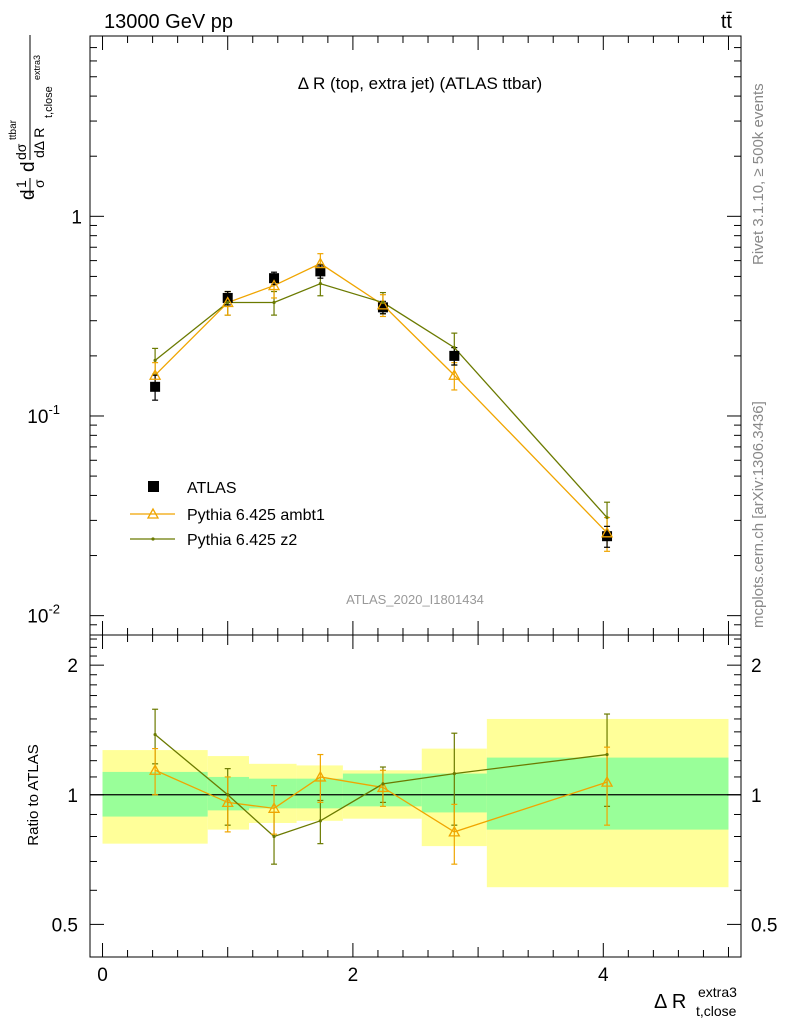  Describe the element at coordinates (153, 539) in the screenshot. I see `legend-marker-z2` at that location.